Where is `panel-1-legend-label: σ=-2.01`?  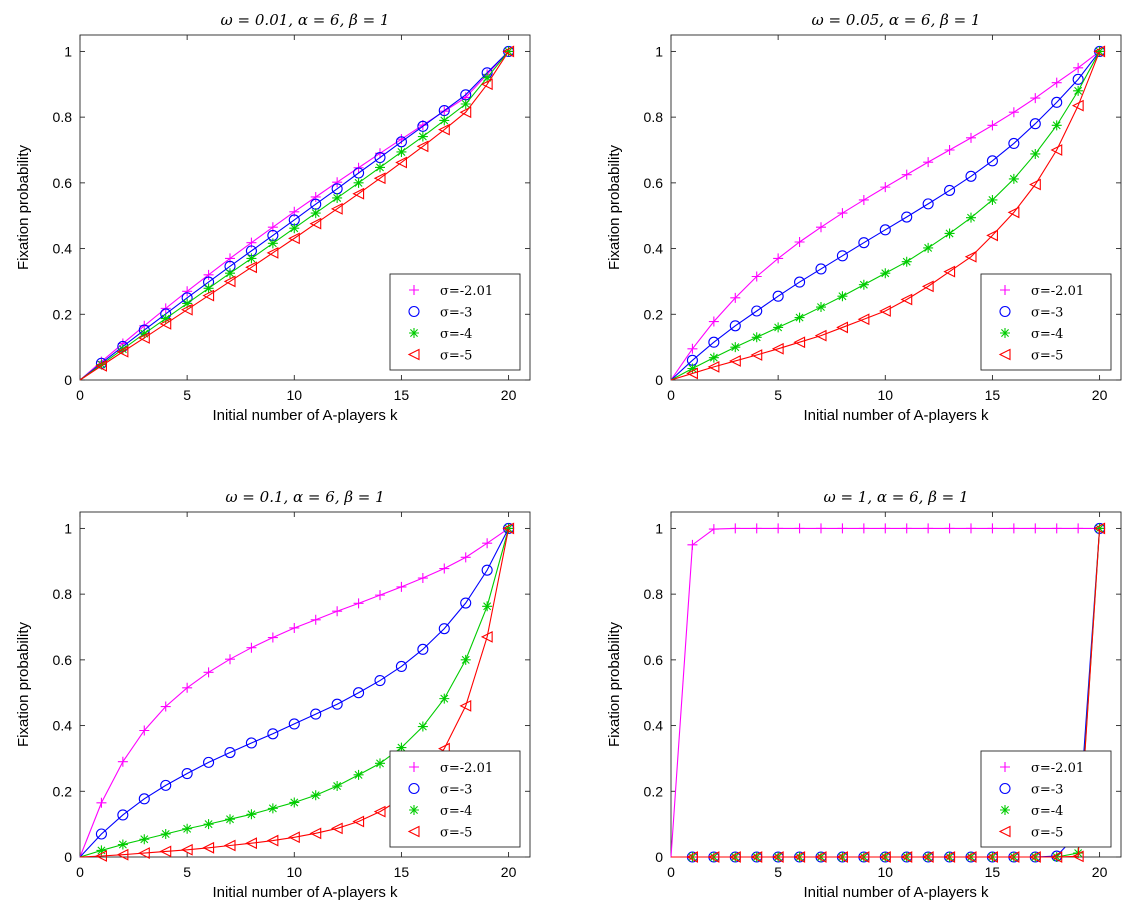 panel-1-legend-label: σ=-2.01 is located at coordinates (466, 291).